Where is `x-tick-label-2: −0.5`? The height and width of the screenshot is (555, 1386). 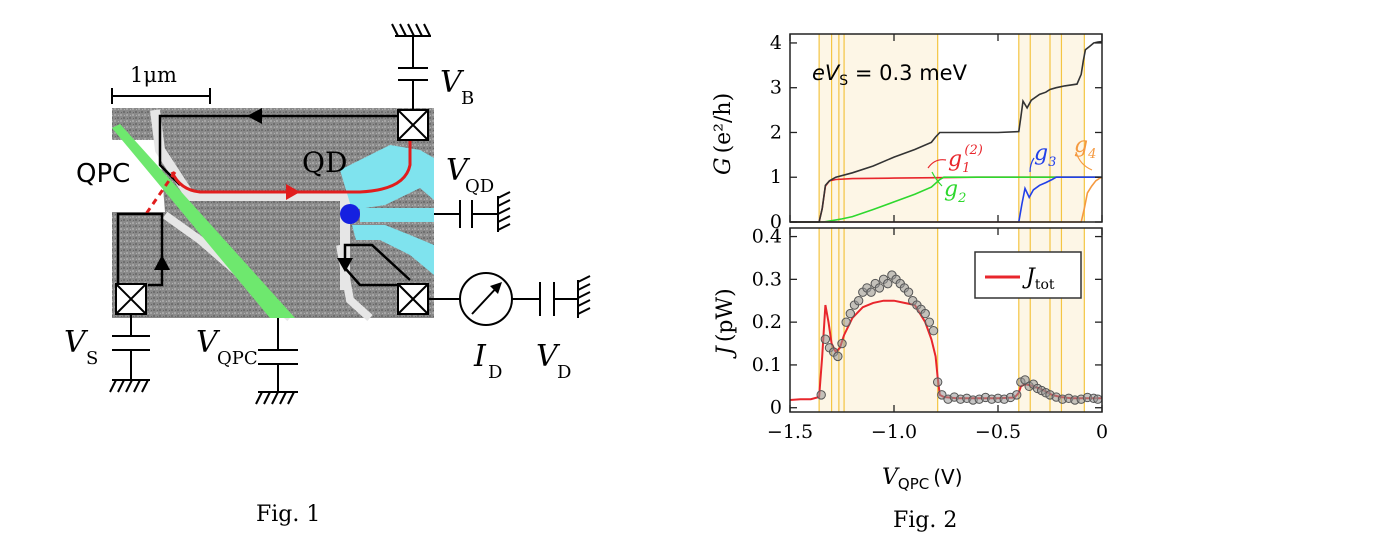 x-tick-label-2: −0.5 is located at coordinates (998, 432).